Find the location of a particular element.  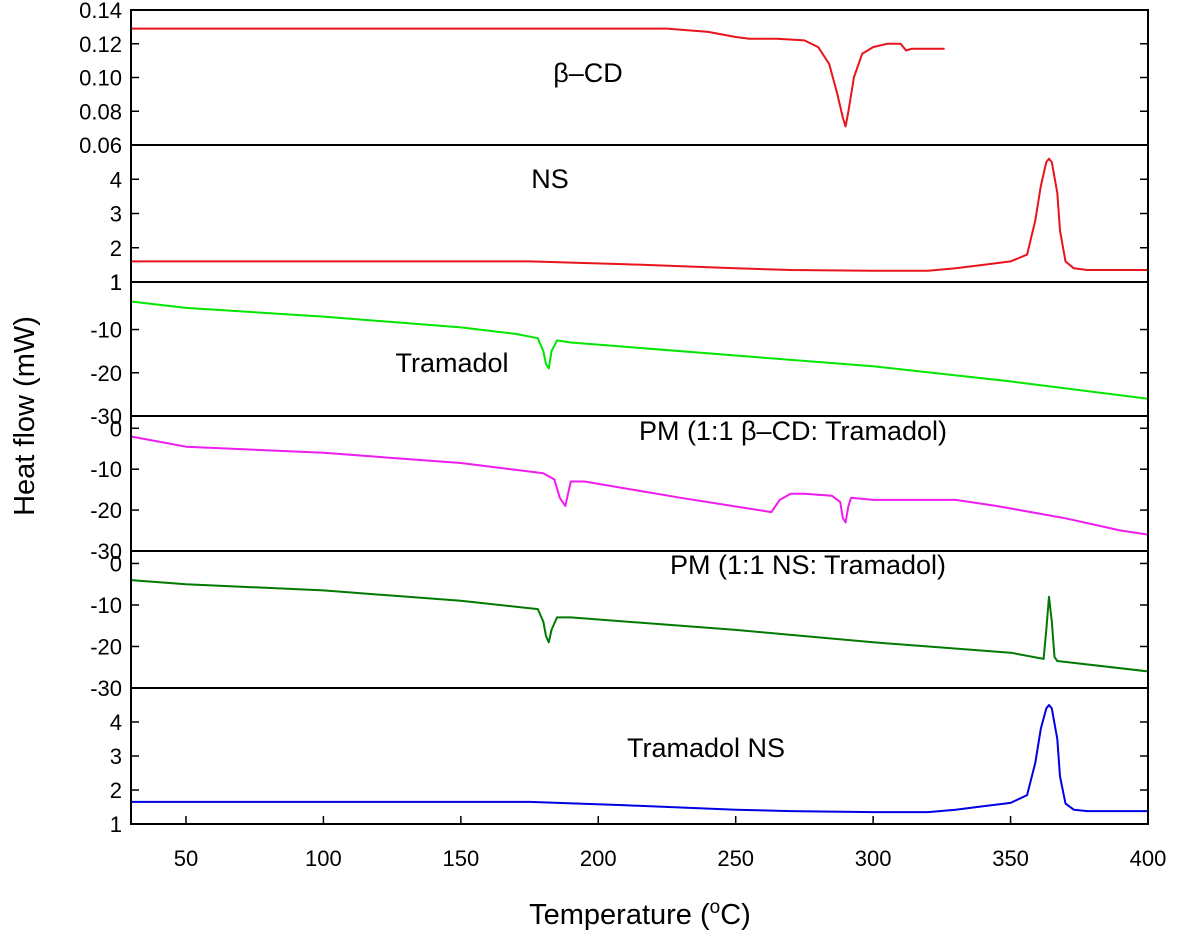

y-tick-label: 0.08 is located at coordinates (100, 111).